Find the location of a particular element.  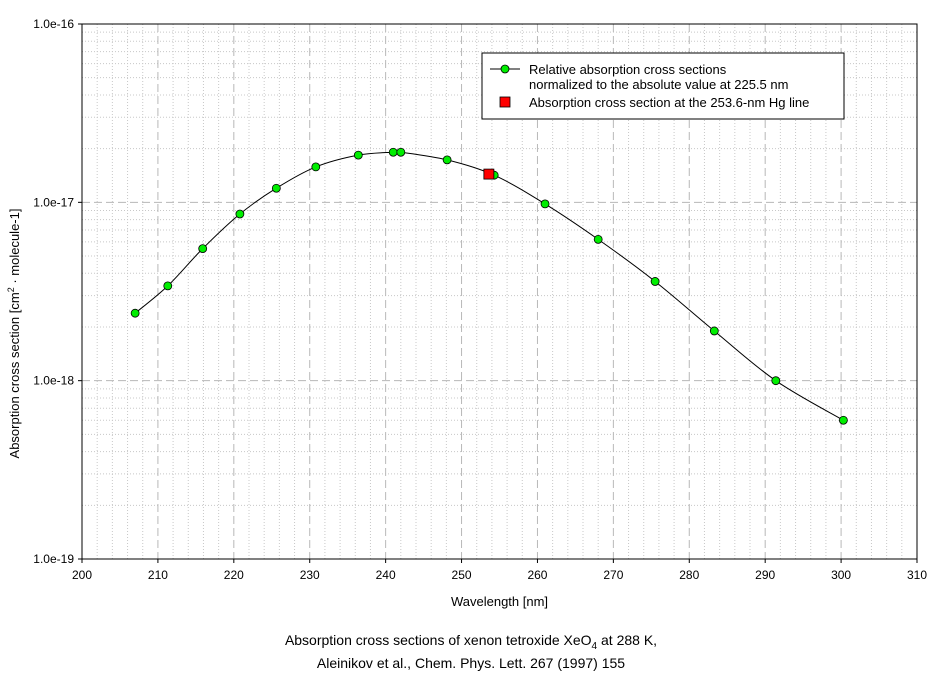

x-tick-label: 260 is located at coordinates (537, 575).